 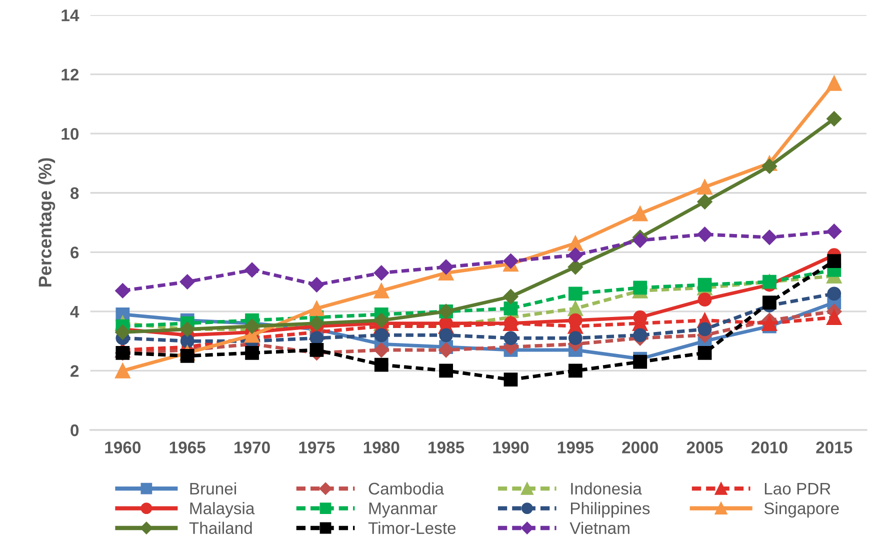 I want to click on x-tick-label: 2005, so click(x=704, y=448).